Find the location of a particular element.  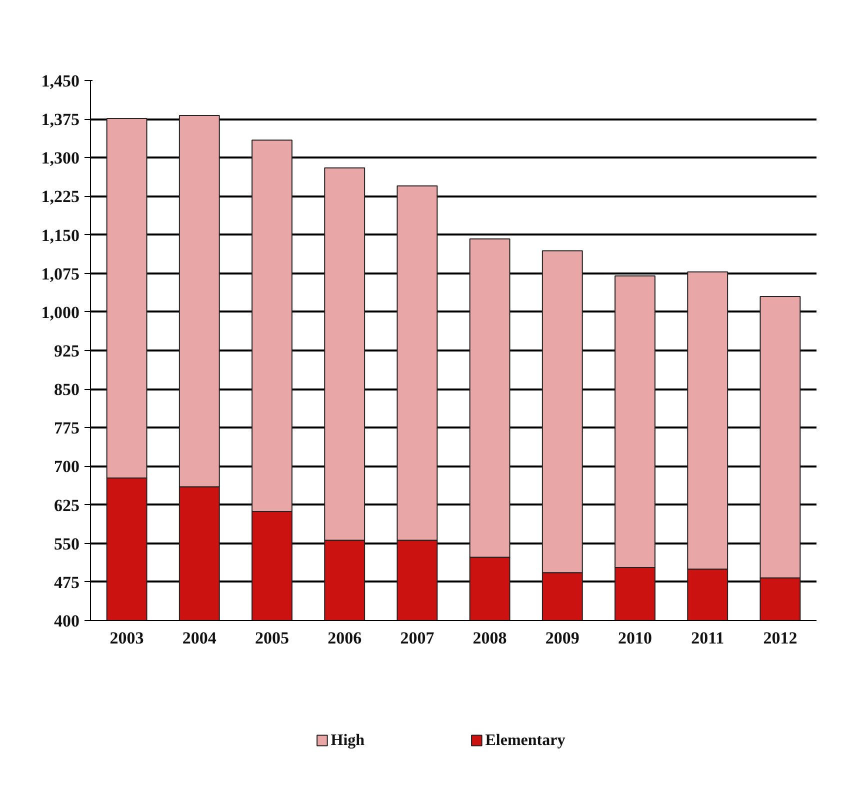

y-tick-label: 1,075 is located at coordinates (60, 274).